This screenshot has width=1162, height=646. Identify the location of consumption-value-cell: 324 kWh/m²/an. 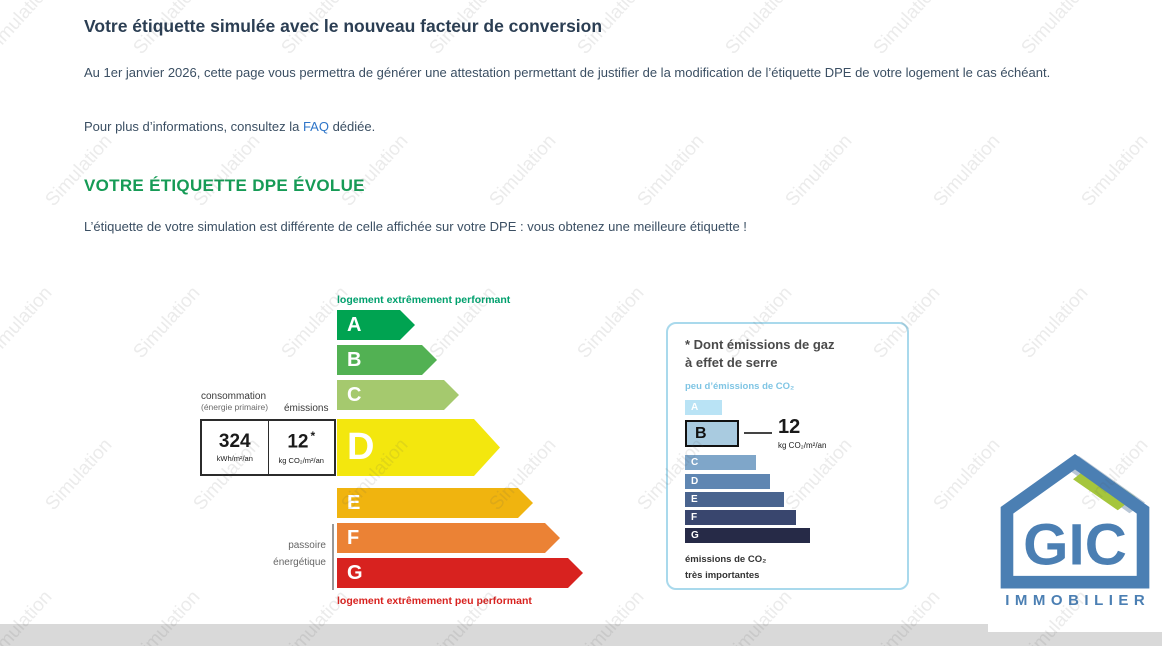
(235, 447).